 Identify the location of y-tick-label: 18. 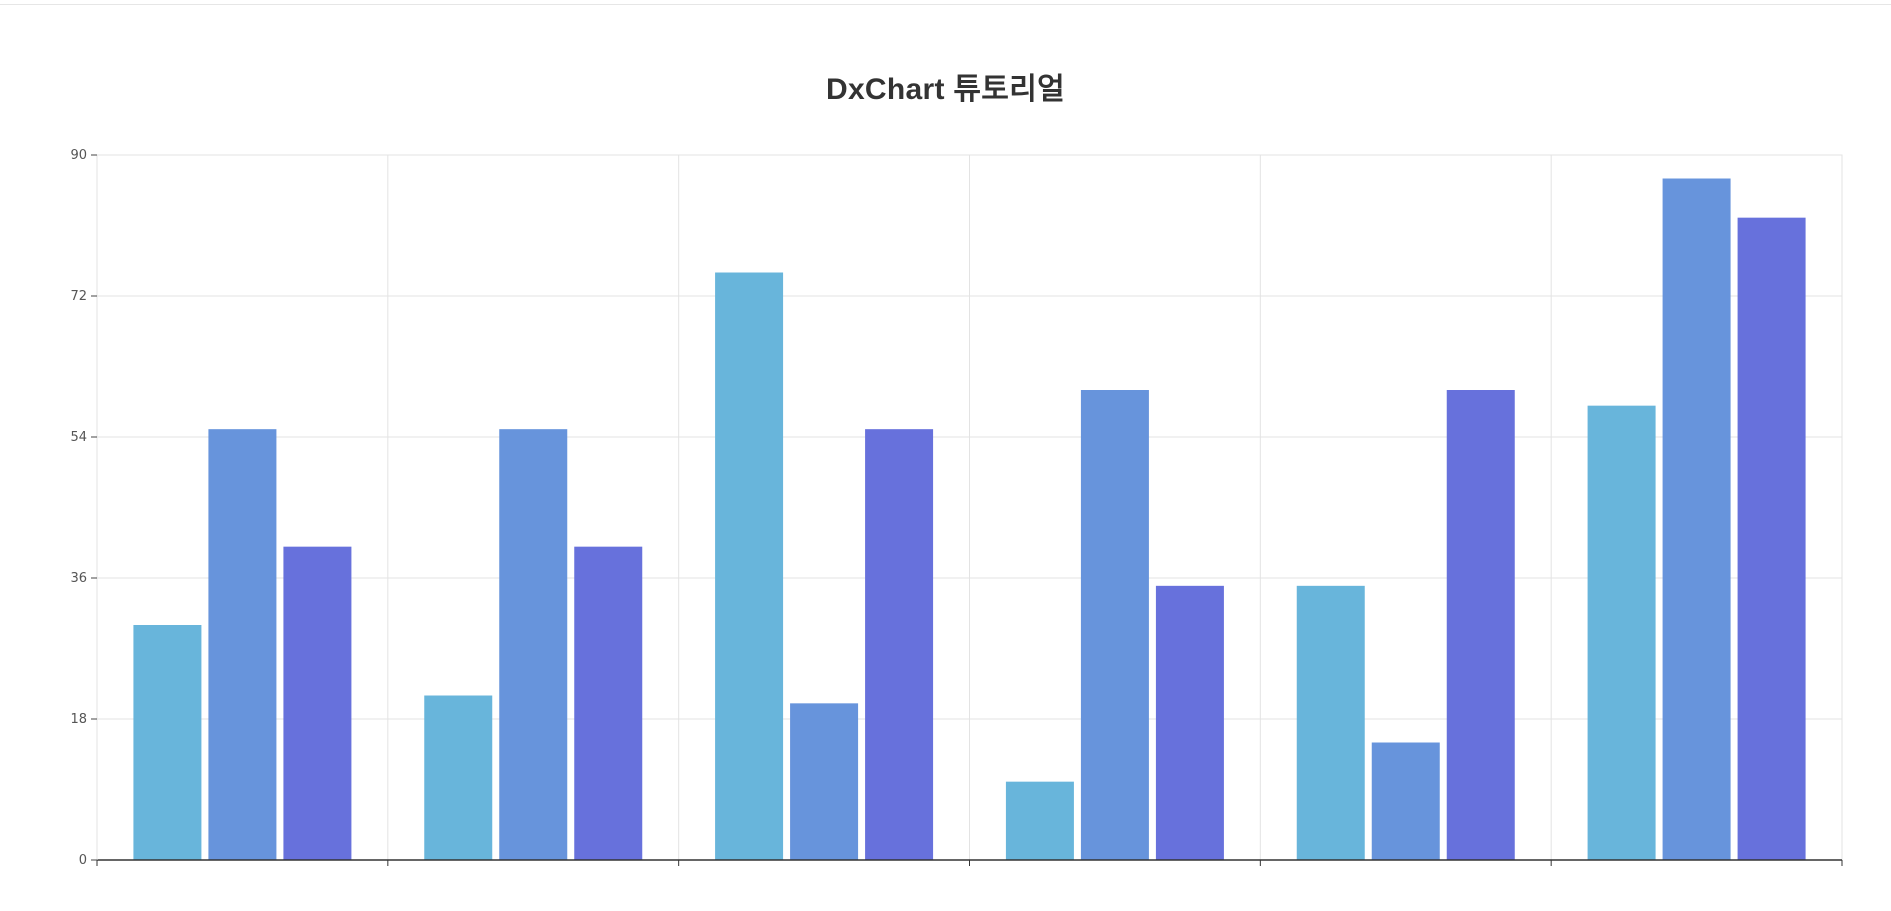
(78, 719).